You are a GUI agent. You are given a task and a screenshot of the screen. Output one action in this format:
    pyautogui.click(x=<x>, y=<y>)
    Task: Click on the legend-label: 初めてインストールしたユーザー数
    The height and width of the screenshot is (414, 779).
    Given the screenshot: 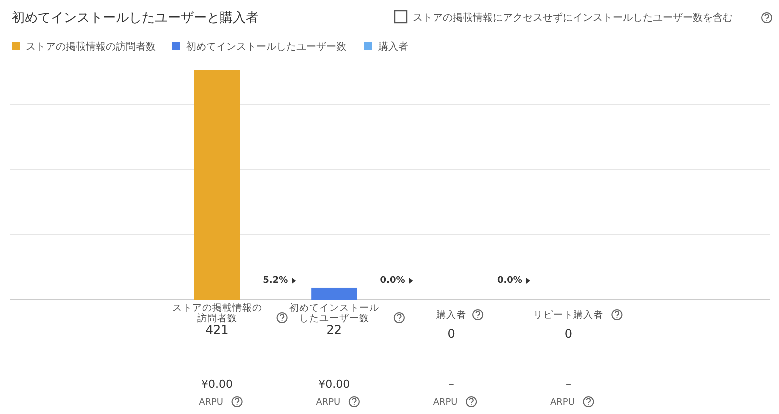 What is the action you would take?
    pyautogui.click(x=266, y=47)
    